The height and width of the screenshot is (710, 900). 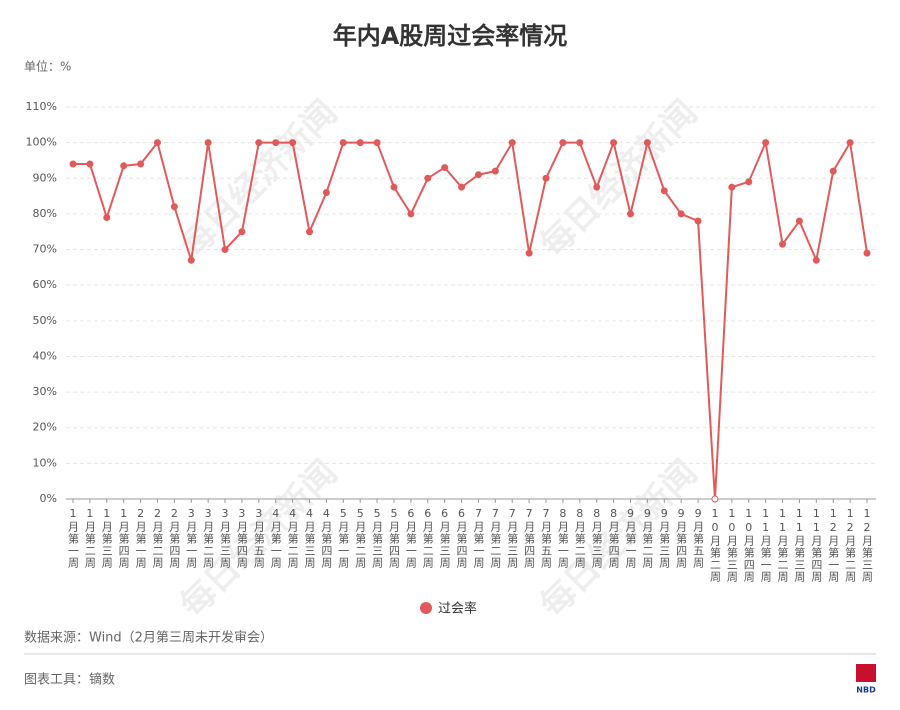 What do you see at coordinates (731, 545) in the screenshot?
I see `x-tick-label: 10月第三周` at bounding box center [731, 545].